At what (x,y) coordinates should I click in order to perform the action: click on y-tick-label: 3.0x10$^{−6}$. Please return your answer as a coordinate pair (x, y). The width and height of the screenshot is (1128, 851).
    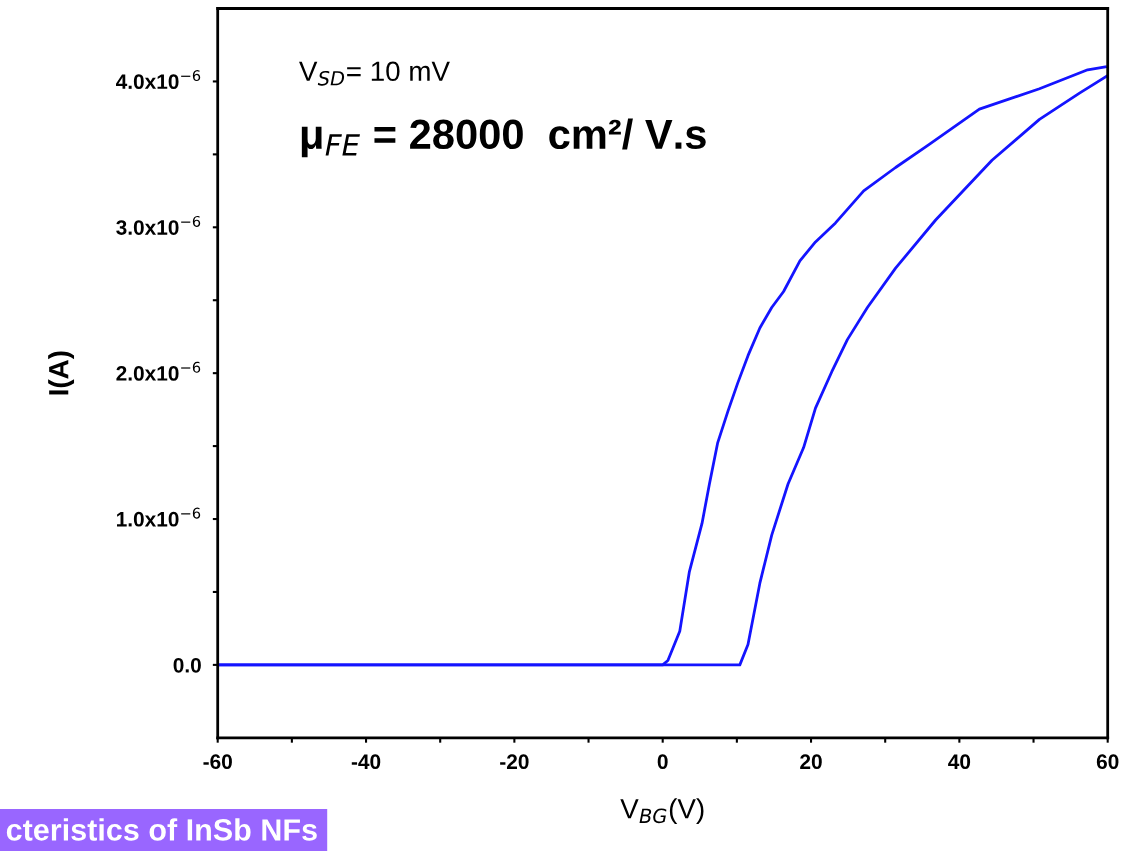
    Looking at the image, I should click on (158, 225).